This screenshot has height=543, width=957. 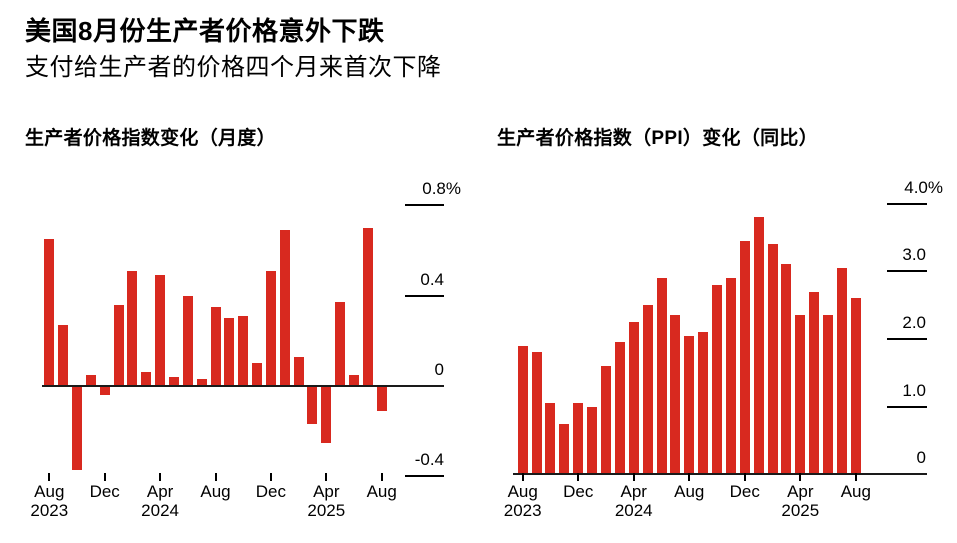 What do you see at coordinates (658, 138) in the screenshot?
I see `right-chart-title: 生产者价格指数（PPI）变化（同比）` at bounding box center [658, 138].